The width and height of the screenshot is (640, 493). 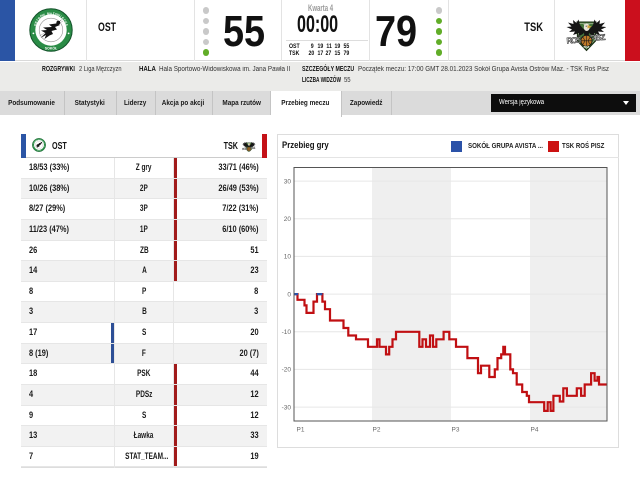 I want to click on svg-text: 30, so click(x=288, y=181).